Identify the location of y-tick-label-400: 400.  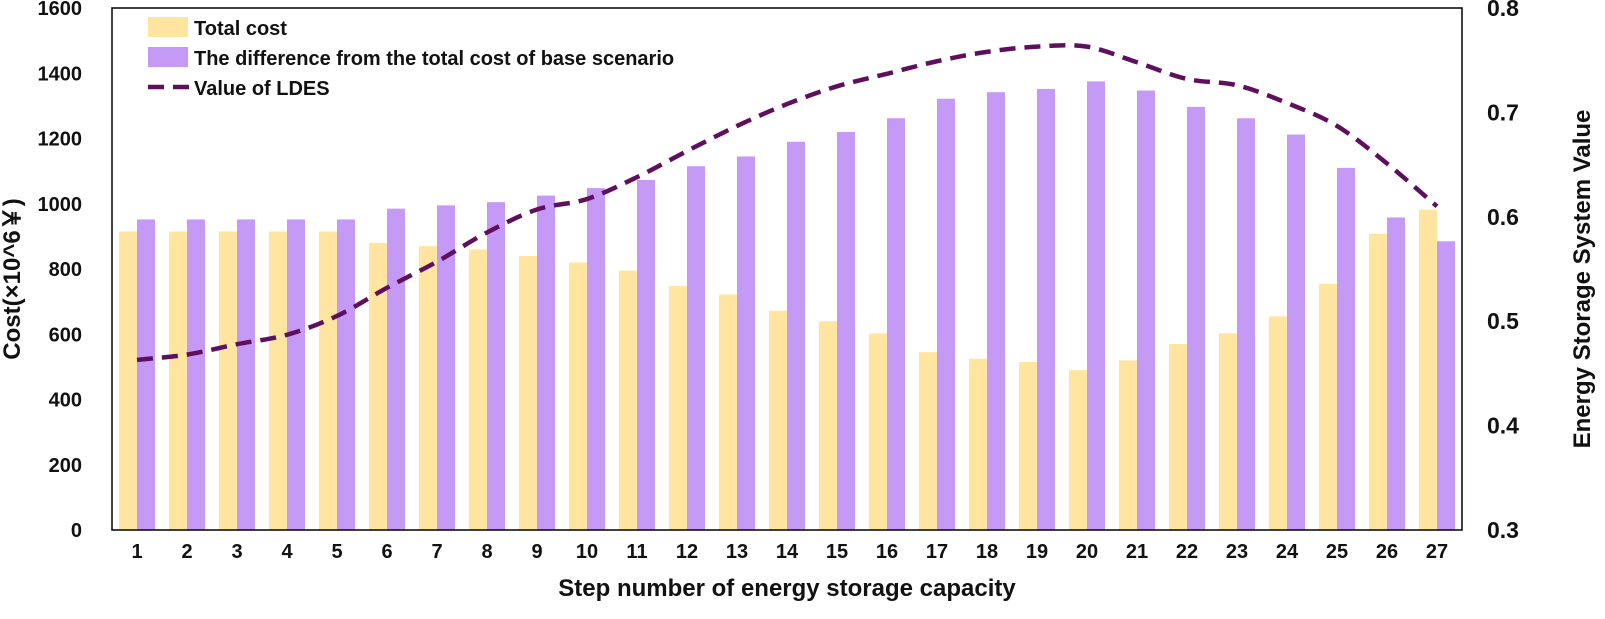
(65, 401).